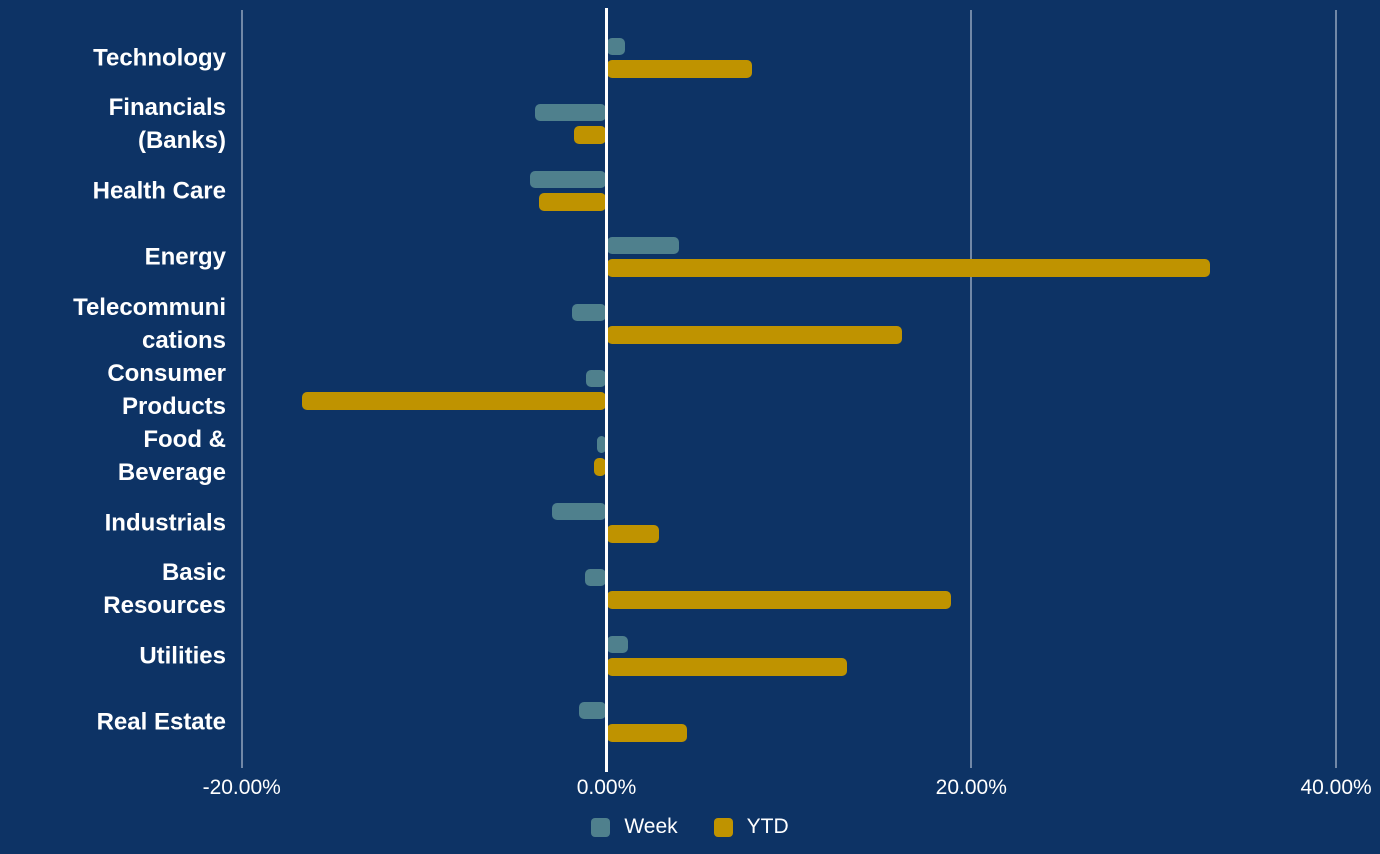  Describe the element at coordinates (606, 787) in the screenshot. I see `x-tick-label: 0.00%` at that location.